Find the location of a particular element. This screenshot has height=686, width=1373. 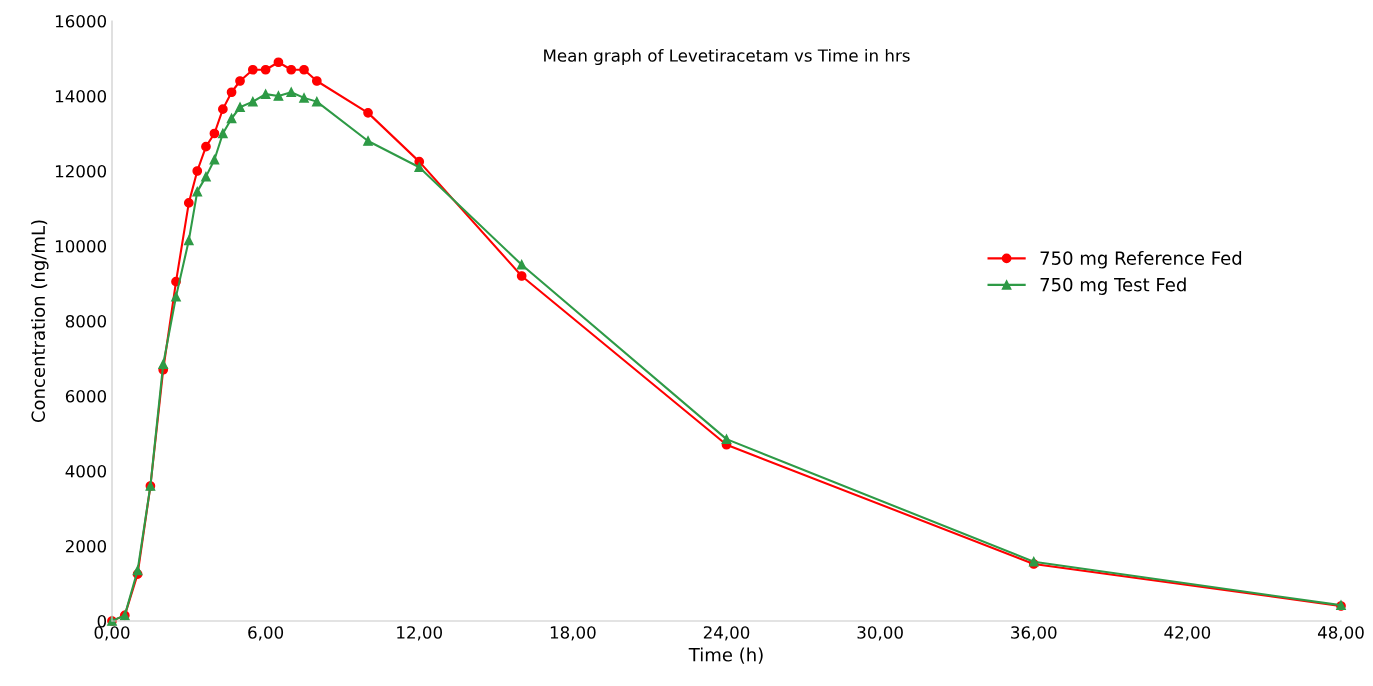

y-tick-label: 6000 is located at coordinates (86, 396).